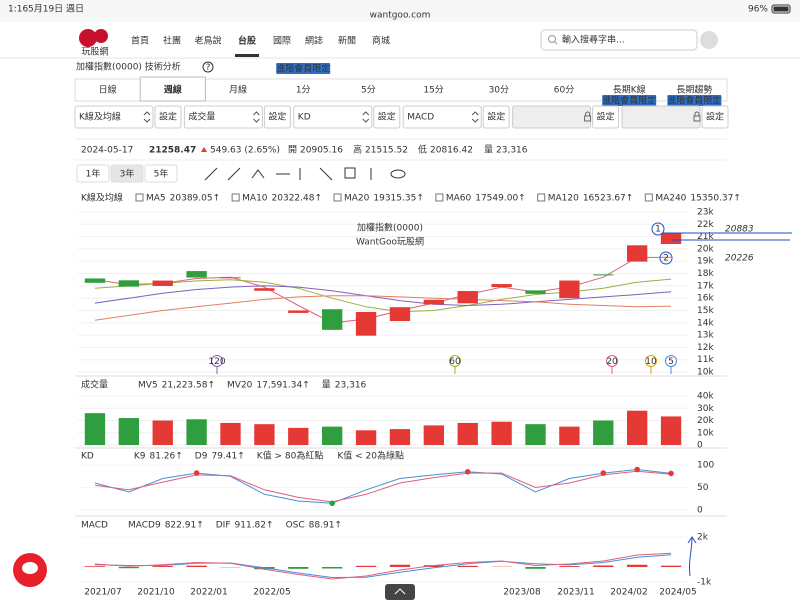 The height and width of the screenshot is (600, 800). What do you see at coordinates (208, 67) in the screenshot?
I see `help-icon` at bounding box center [208, 67].